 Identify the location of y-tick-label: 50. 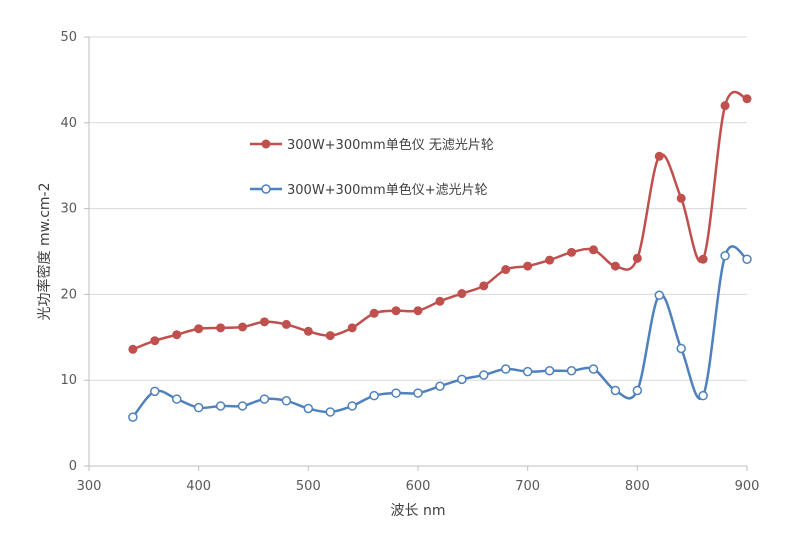
(68, 37).